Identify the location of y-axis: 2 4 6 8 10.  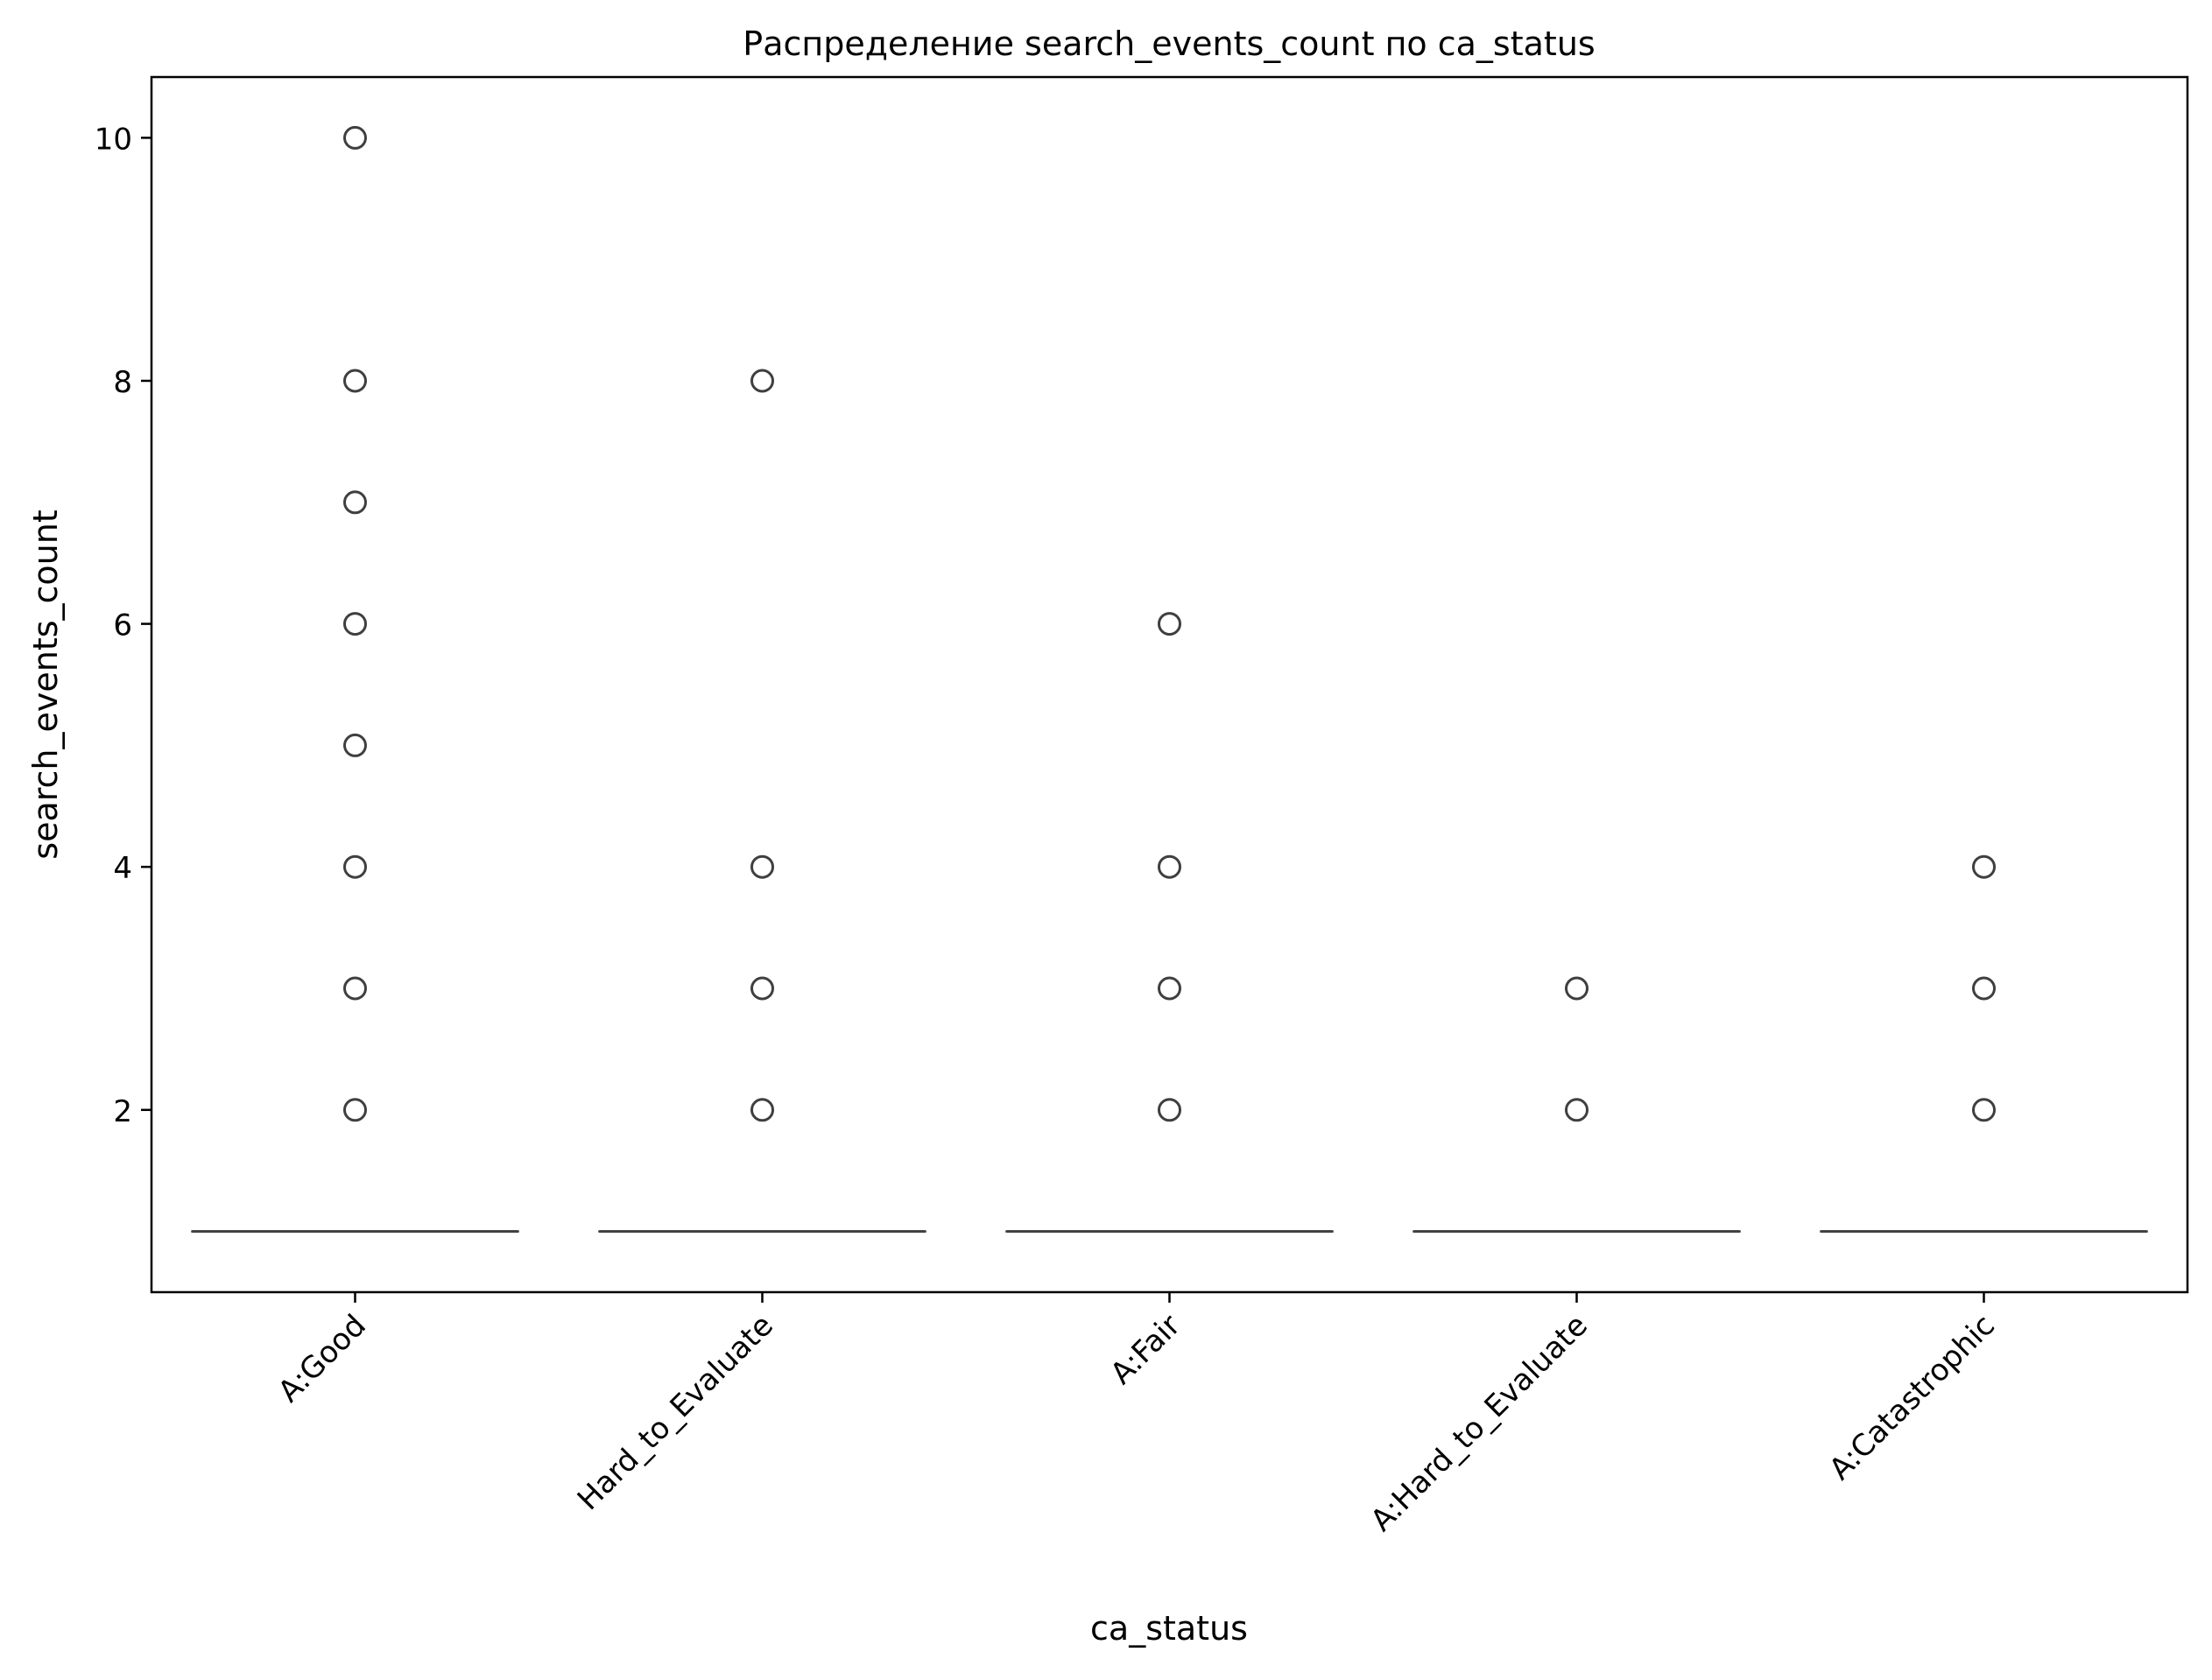
(123, 625).